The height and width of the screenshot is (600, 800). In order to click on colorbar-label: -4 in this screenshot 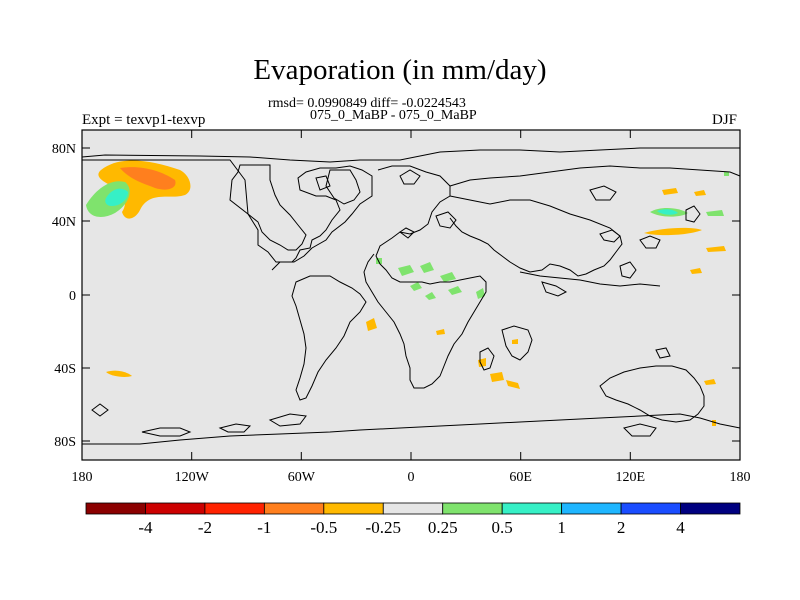, I will do `click(145, 528)`.